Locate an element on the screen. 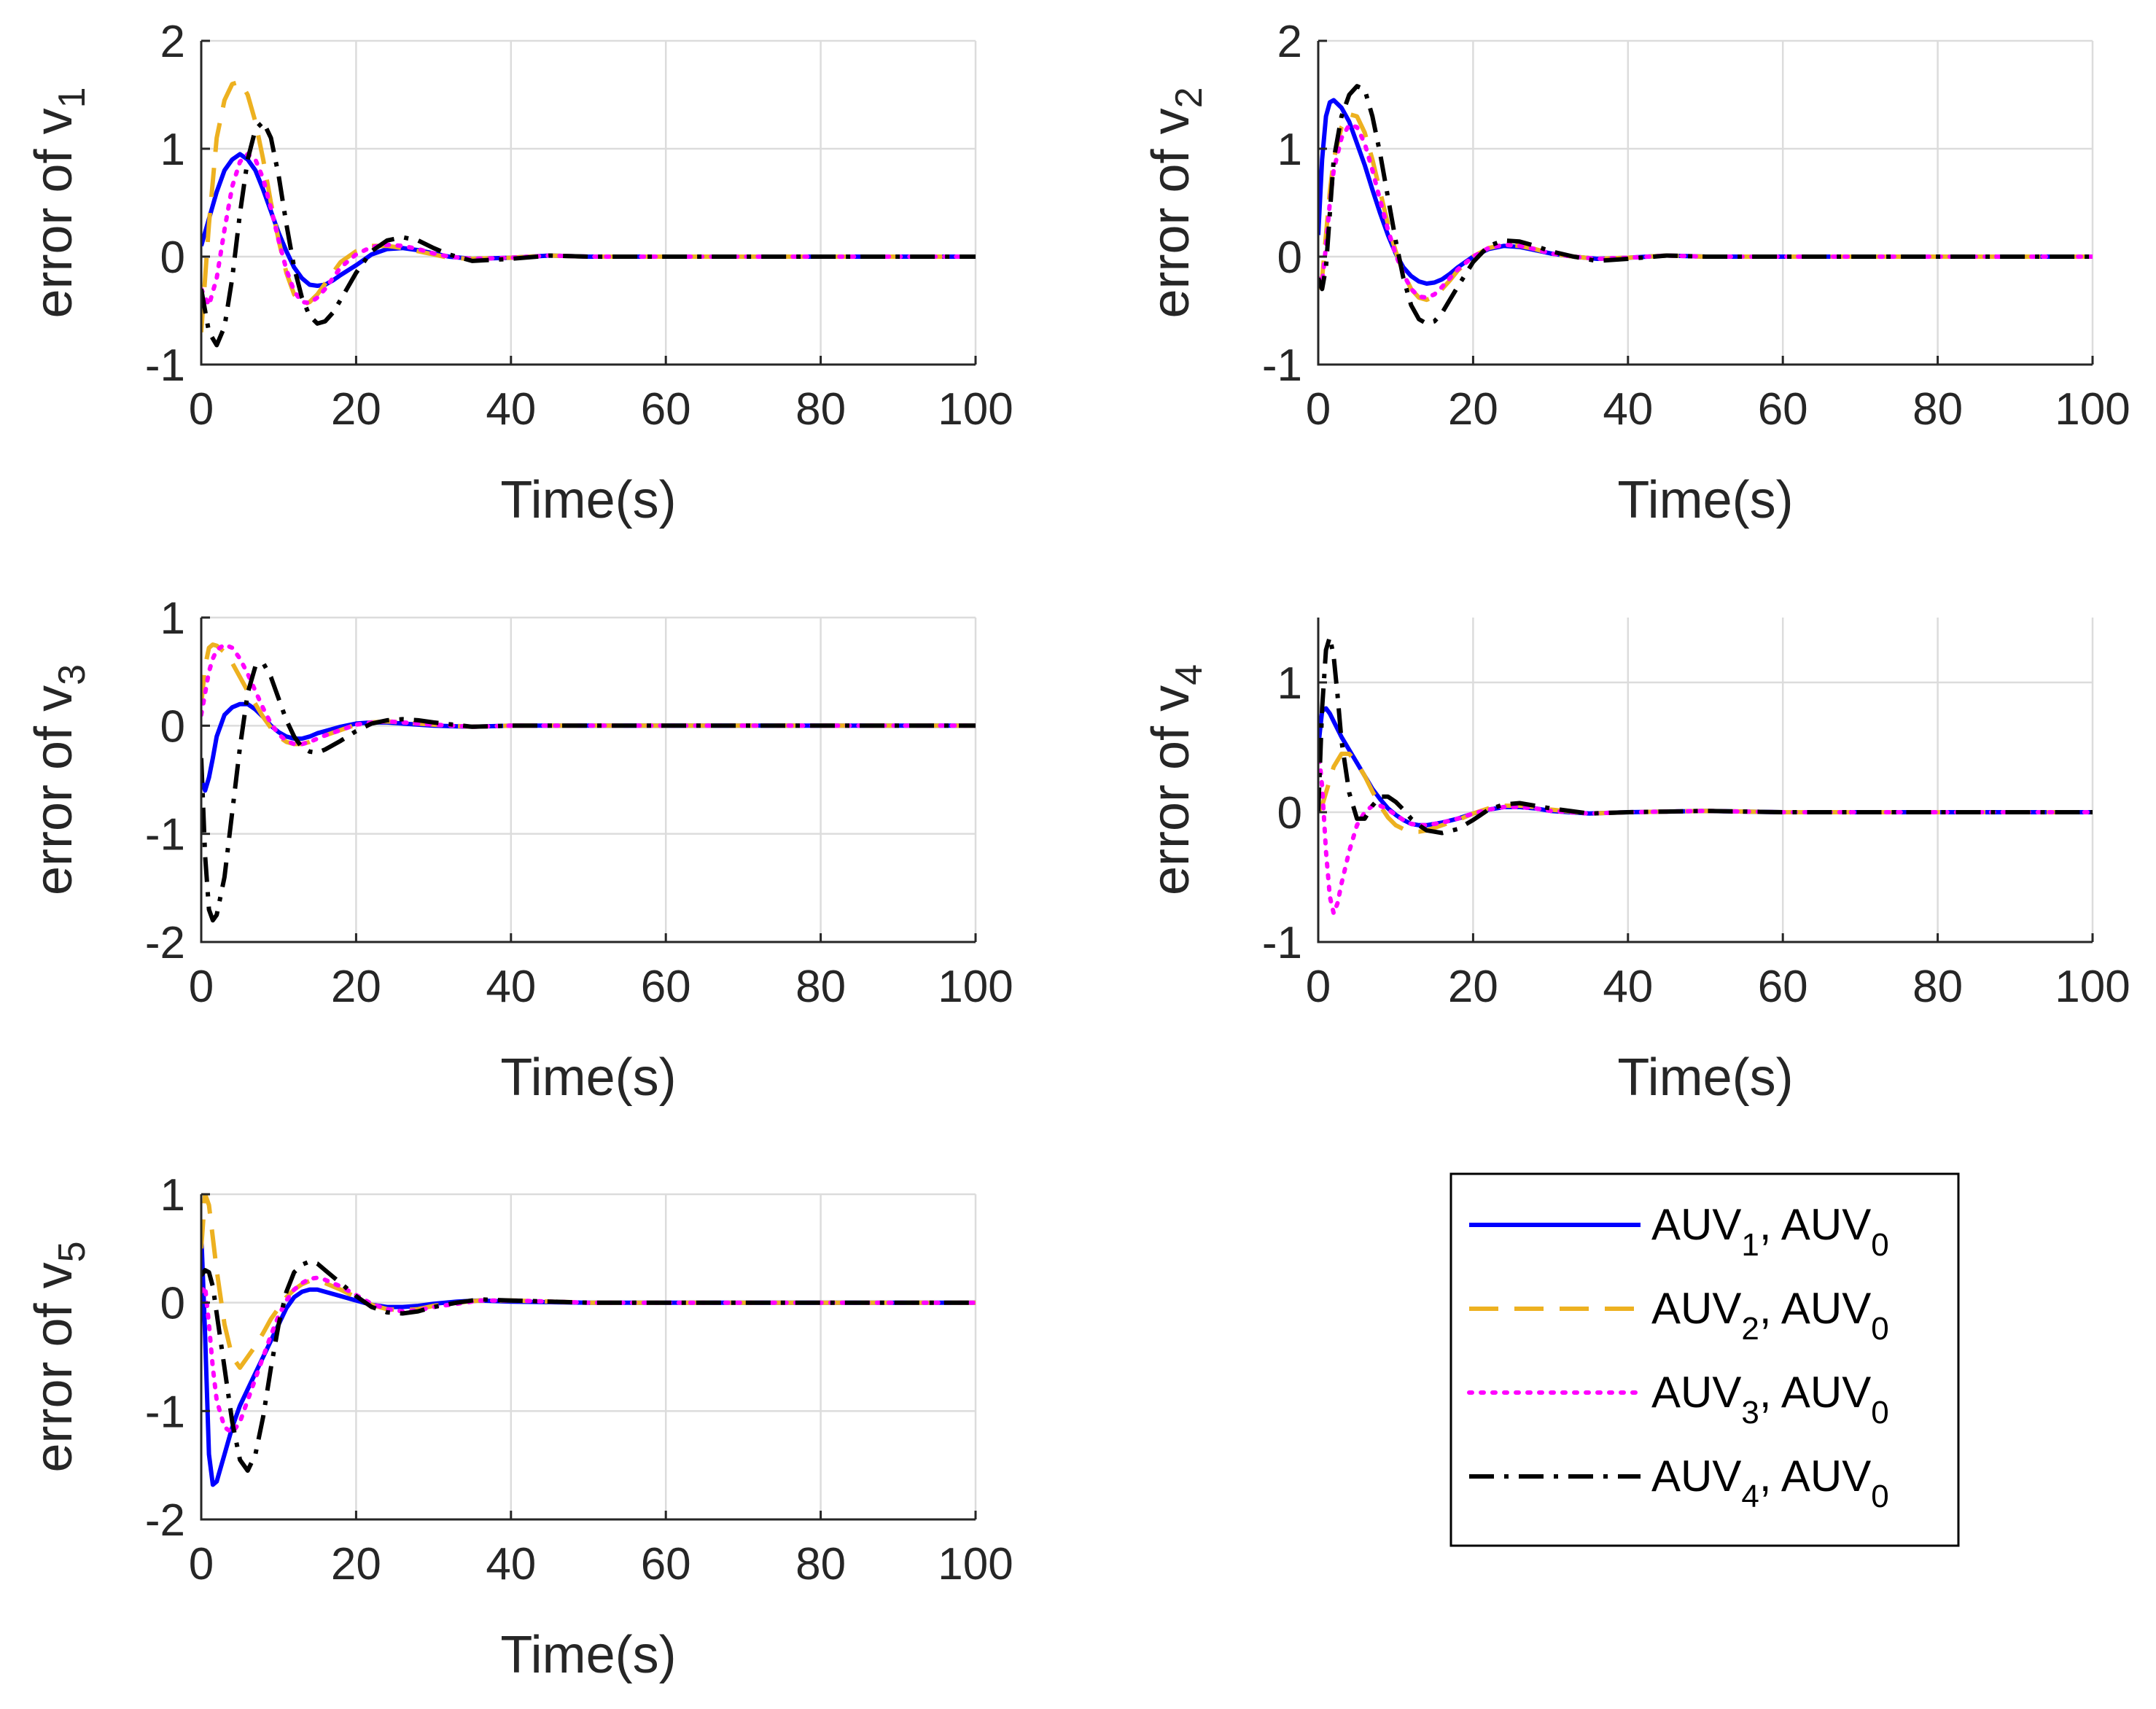  subplot-v3: 0 20 40 60 80 100 -2 -1 0 1 Time(s) error of v3 is located at coordinates (519, 850).